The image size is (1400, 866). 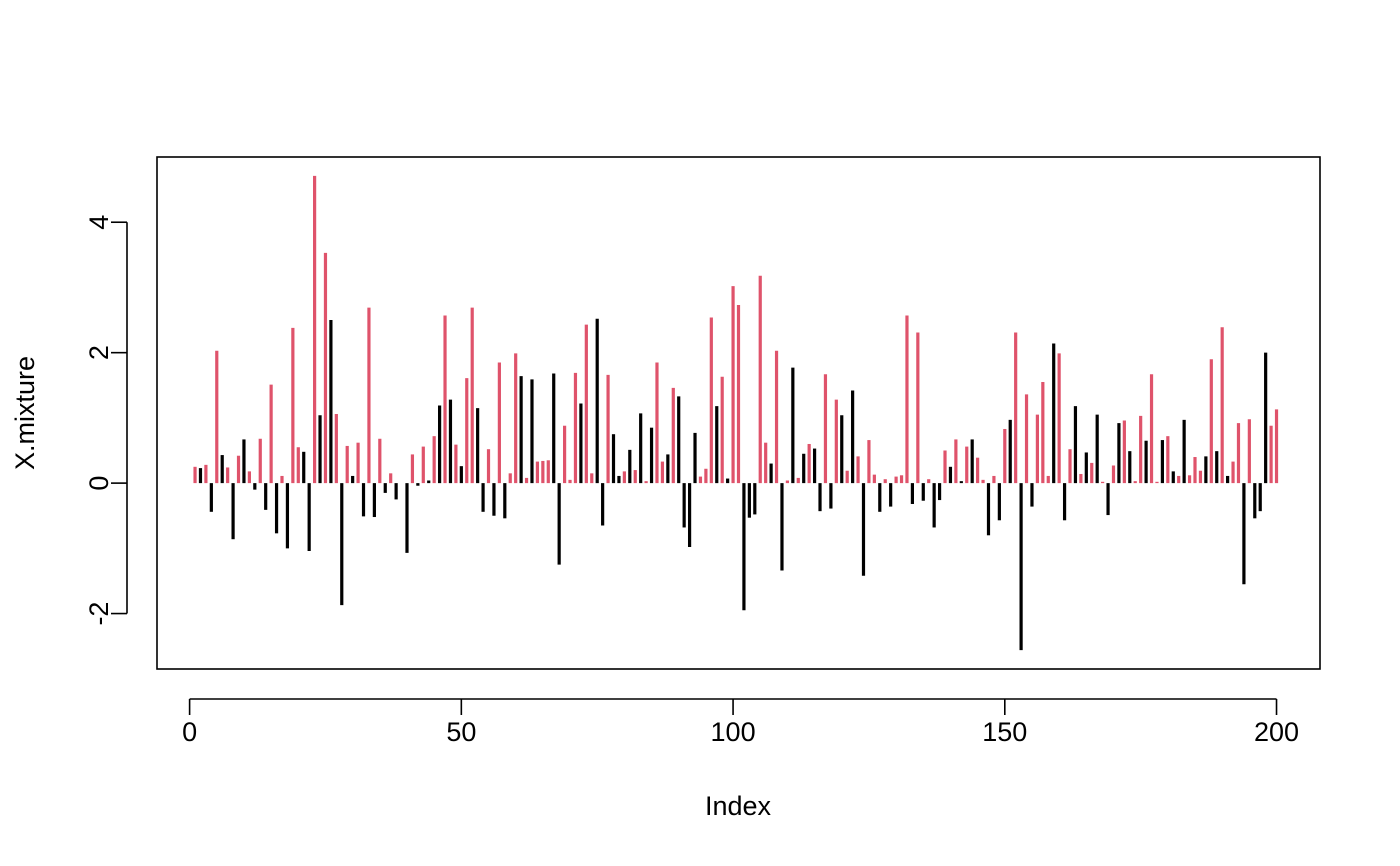 What do you see at coordinates (738, 806) in the screenshot?
I see `x-axis-label: Index` at bounding box center [738, 806].